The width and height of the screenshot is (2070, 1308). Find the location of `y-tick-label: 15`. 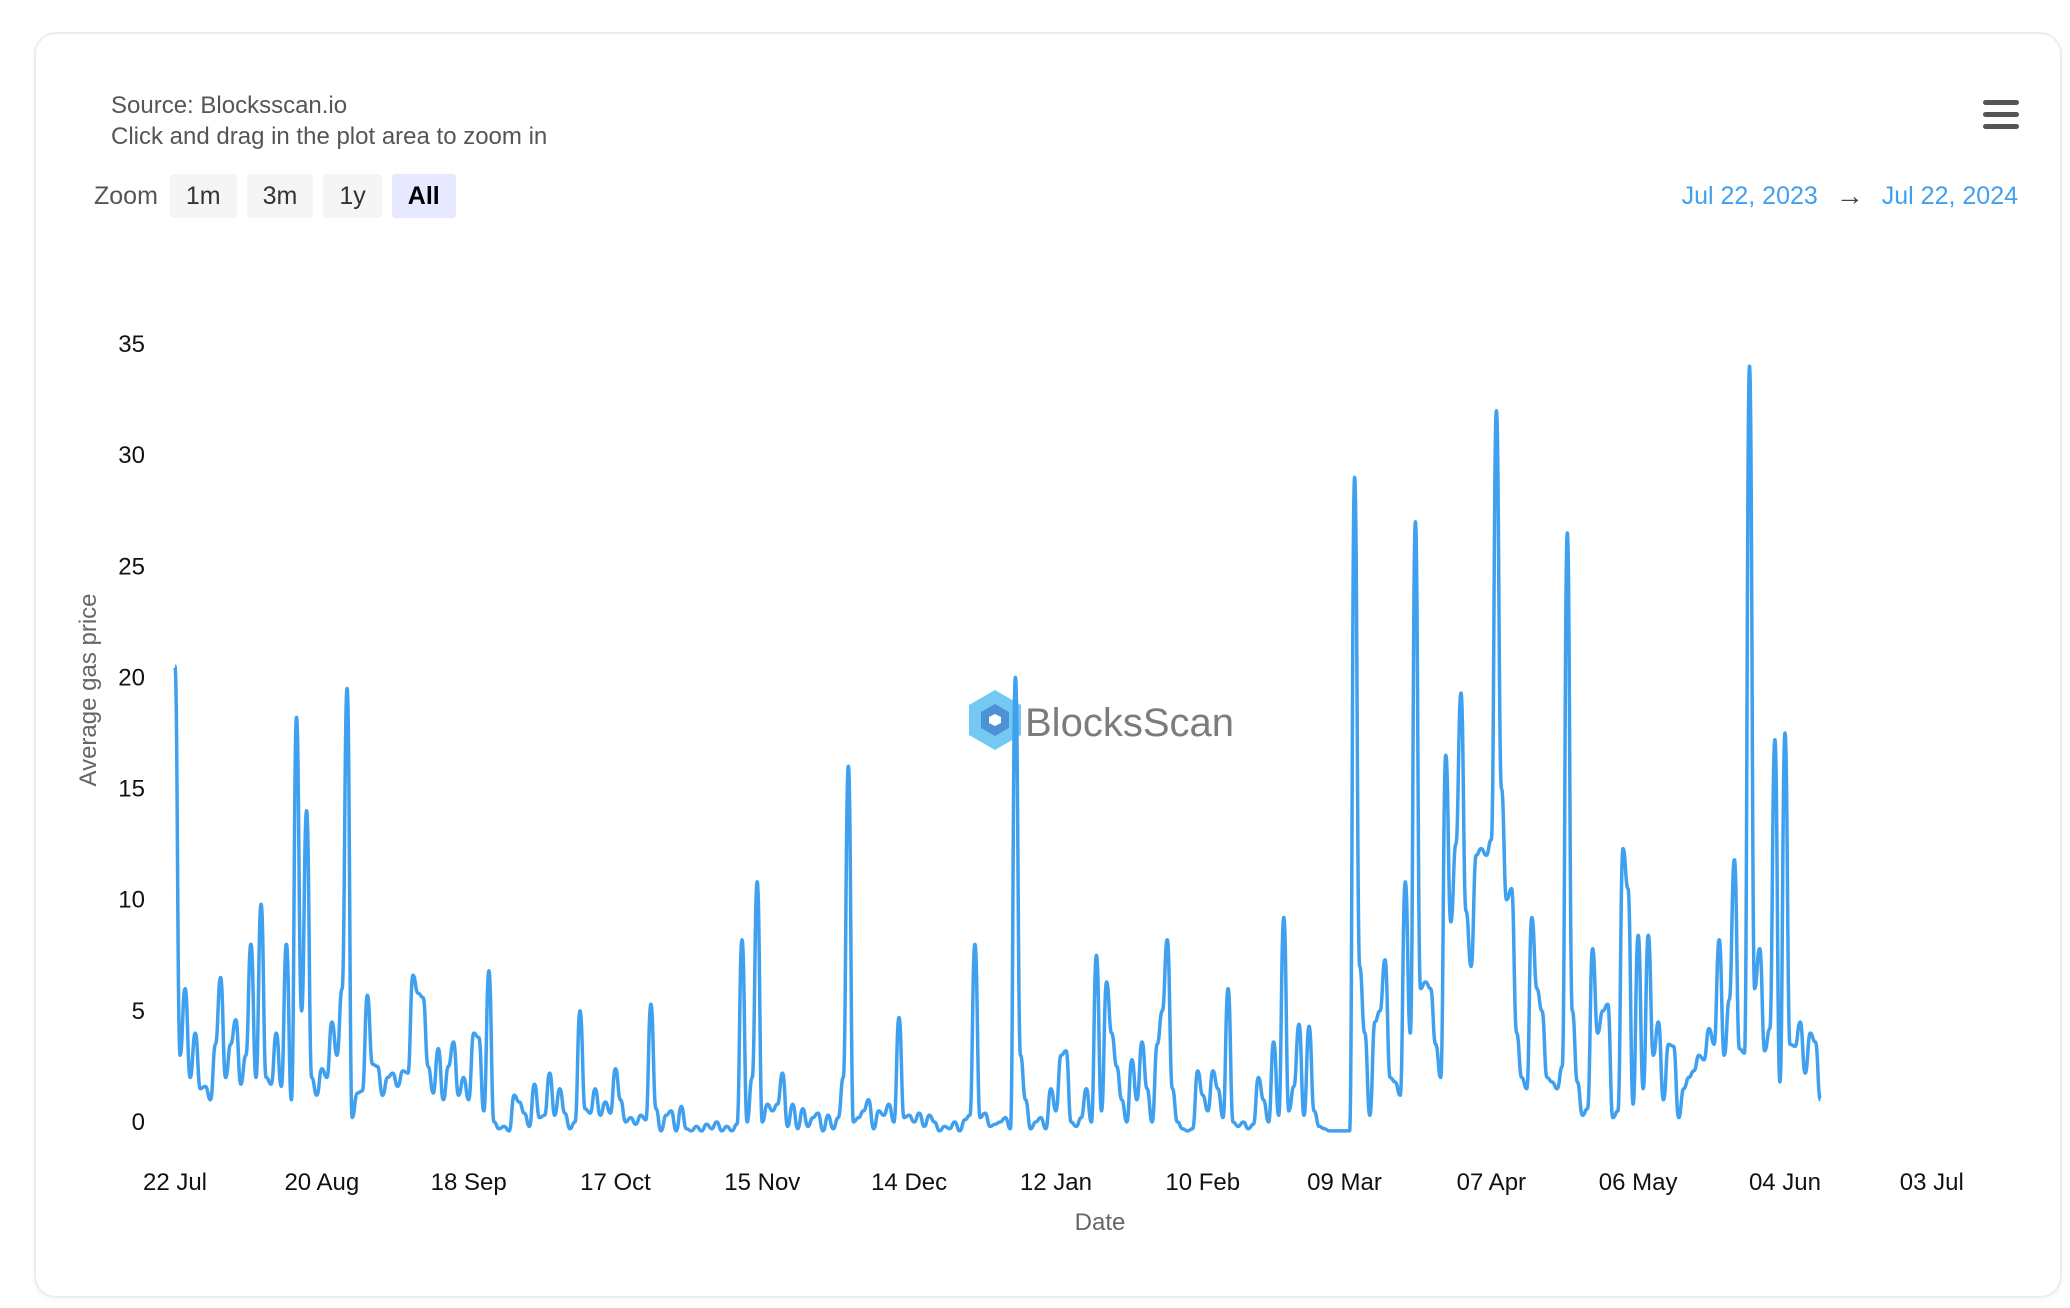

y-tick-label: 15 is located at coordinates (131, 789).